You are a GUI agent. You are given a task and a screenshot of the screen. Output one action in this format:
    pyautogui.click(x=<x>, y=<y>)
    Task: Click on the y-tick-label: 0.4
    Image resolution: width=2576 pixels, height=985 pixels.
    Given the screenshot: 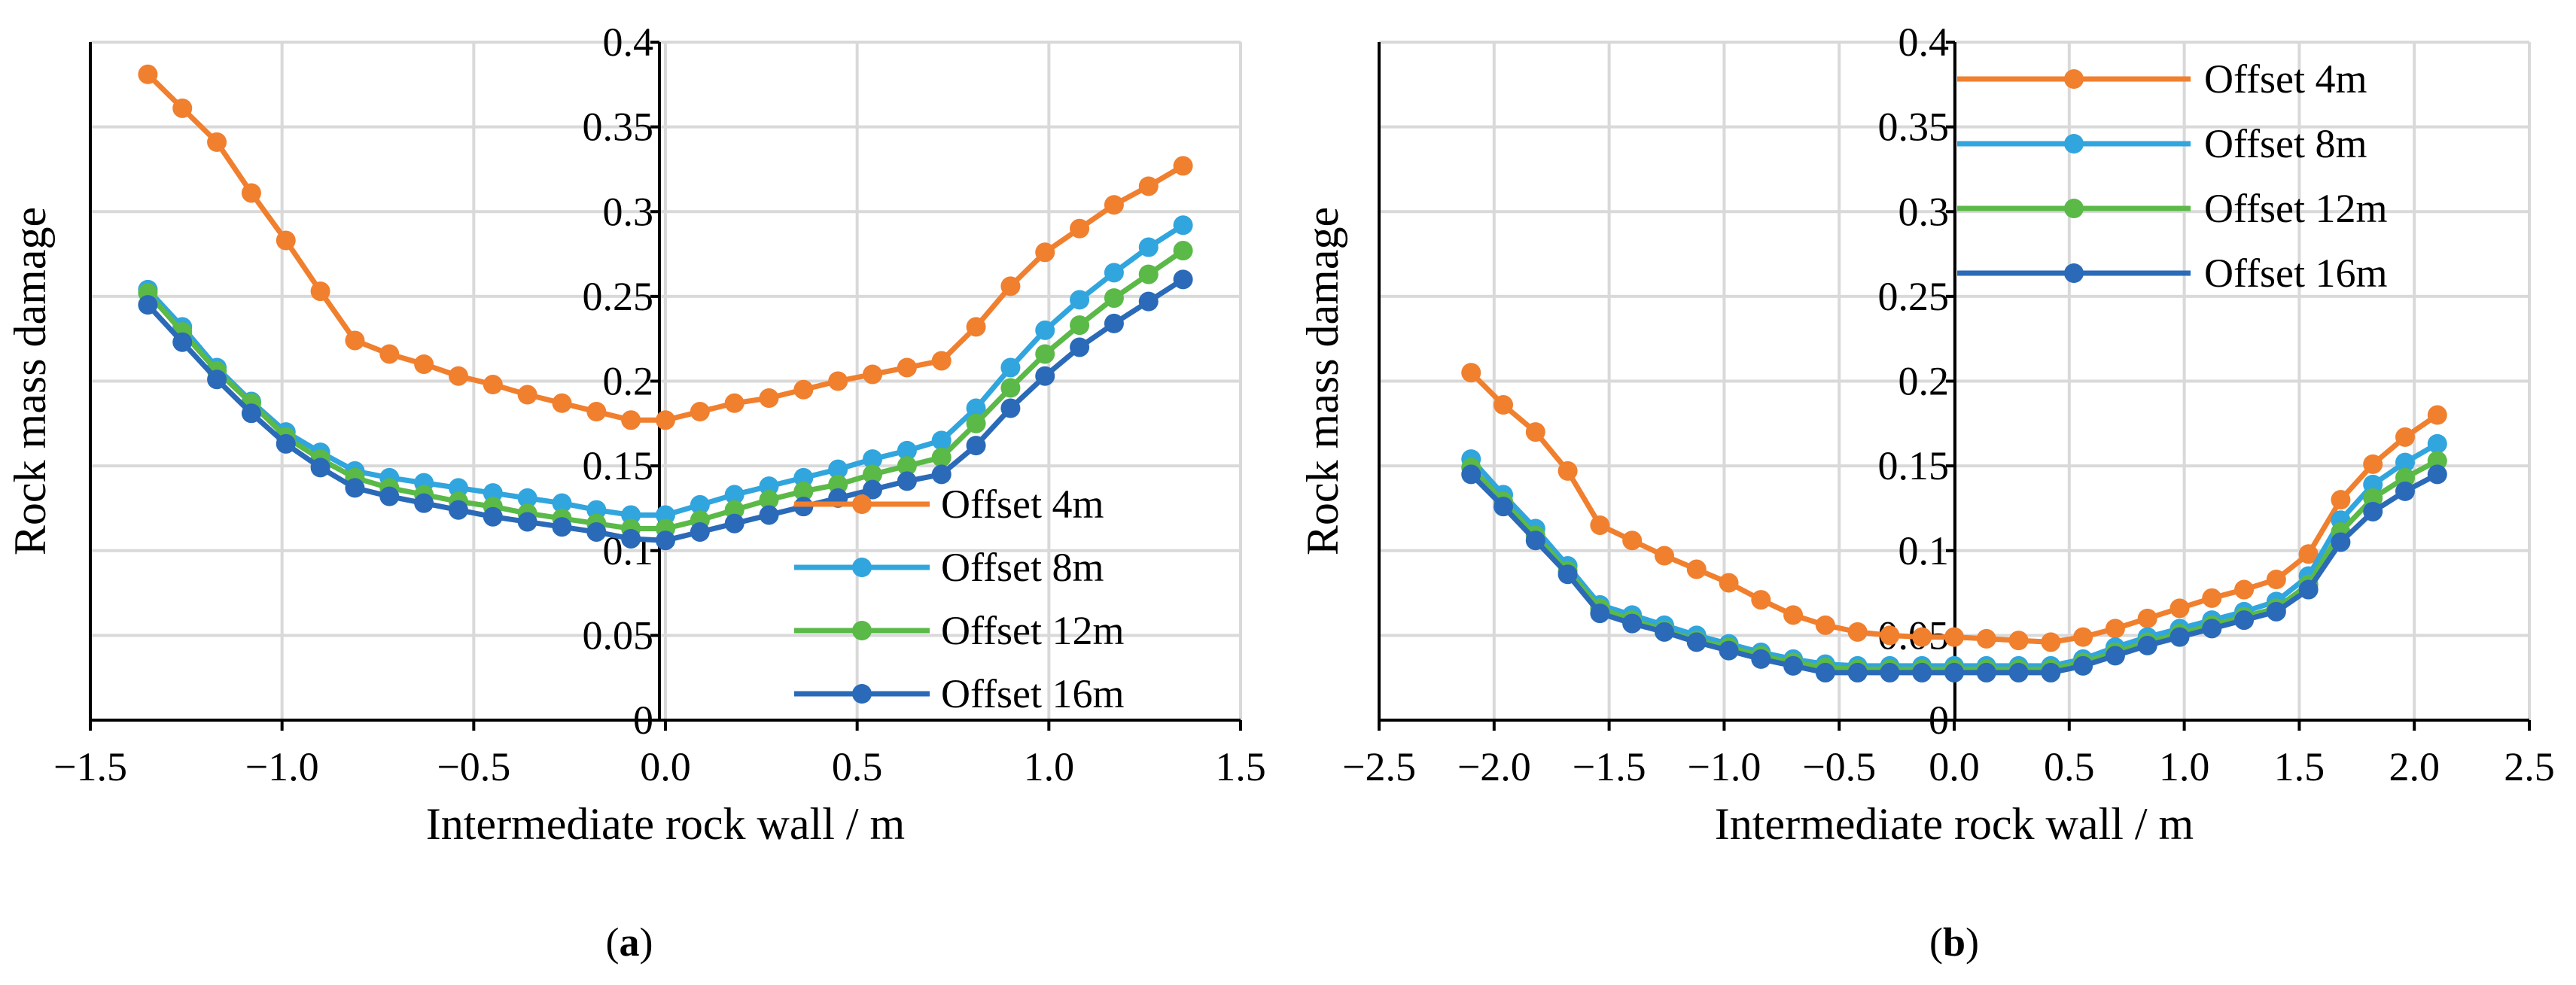 What is the action you would take?
    pyautogui.click(x=629, y=42)
    